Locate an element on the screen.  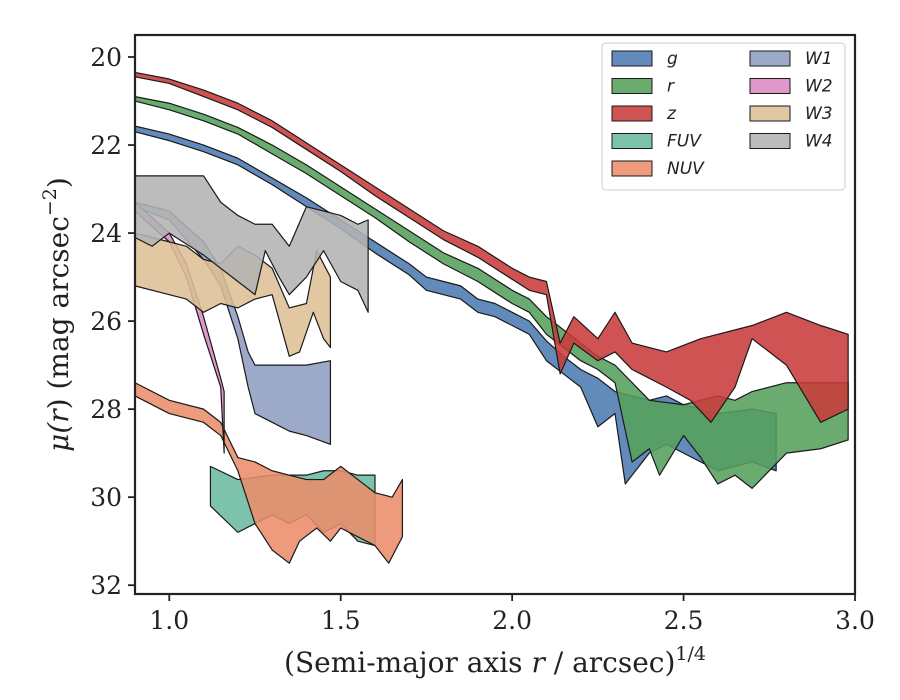
legend-swatch-g is located at coordinates (632, 58).